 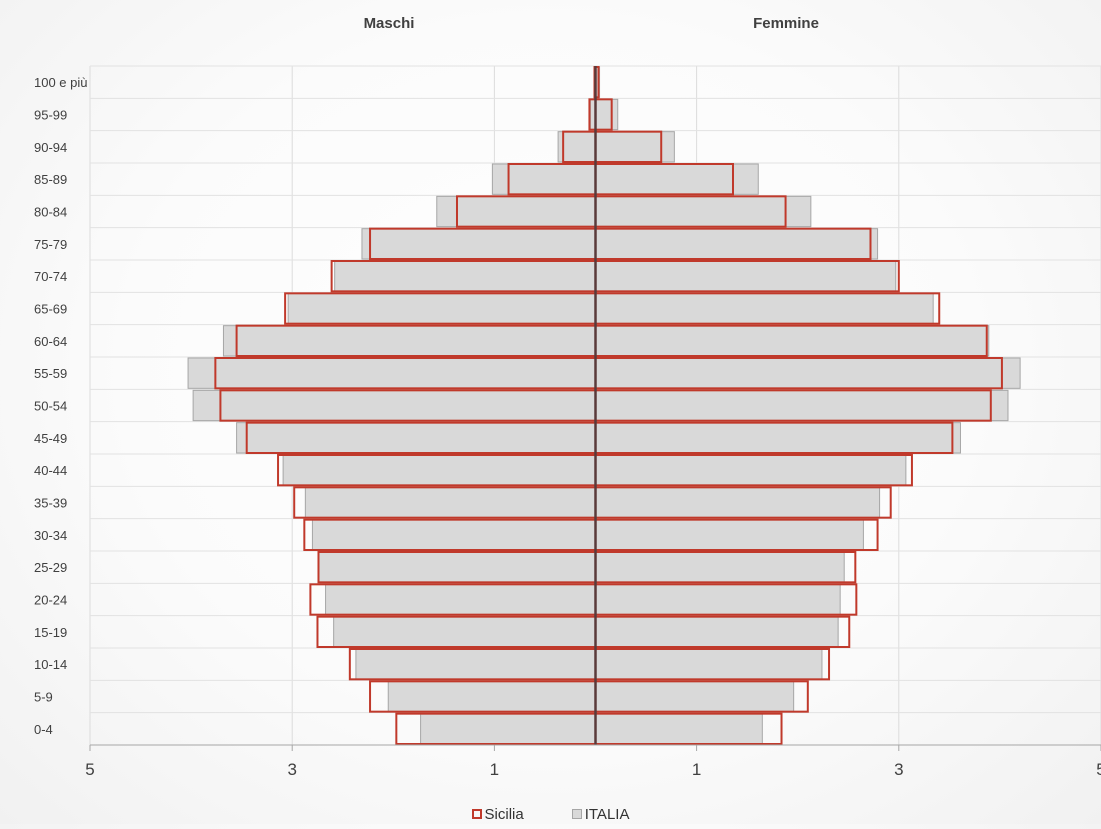 I want to click on legend-item-sicilia: Sicilia, so click(x=497, y=814).